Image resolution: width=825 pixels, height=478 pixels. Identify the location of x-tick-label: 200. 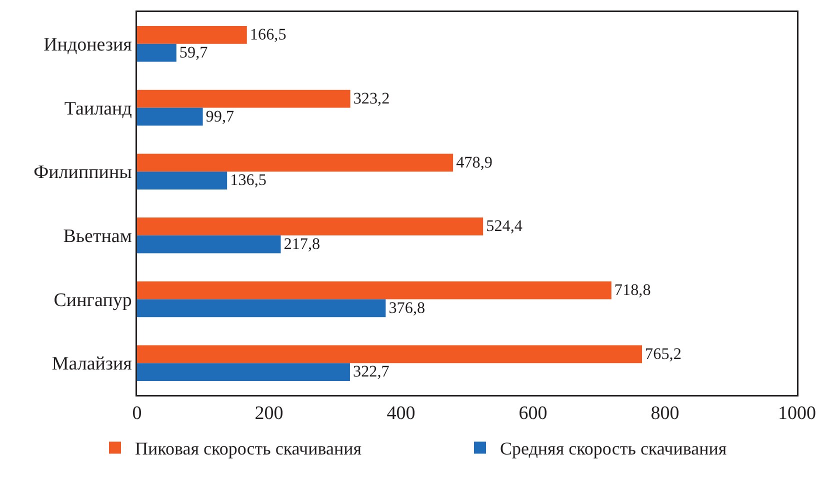
(269, 413).